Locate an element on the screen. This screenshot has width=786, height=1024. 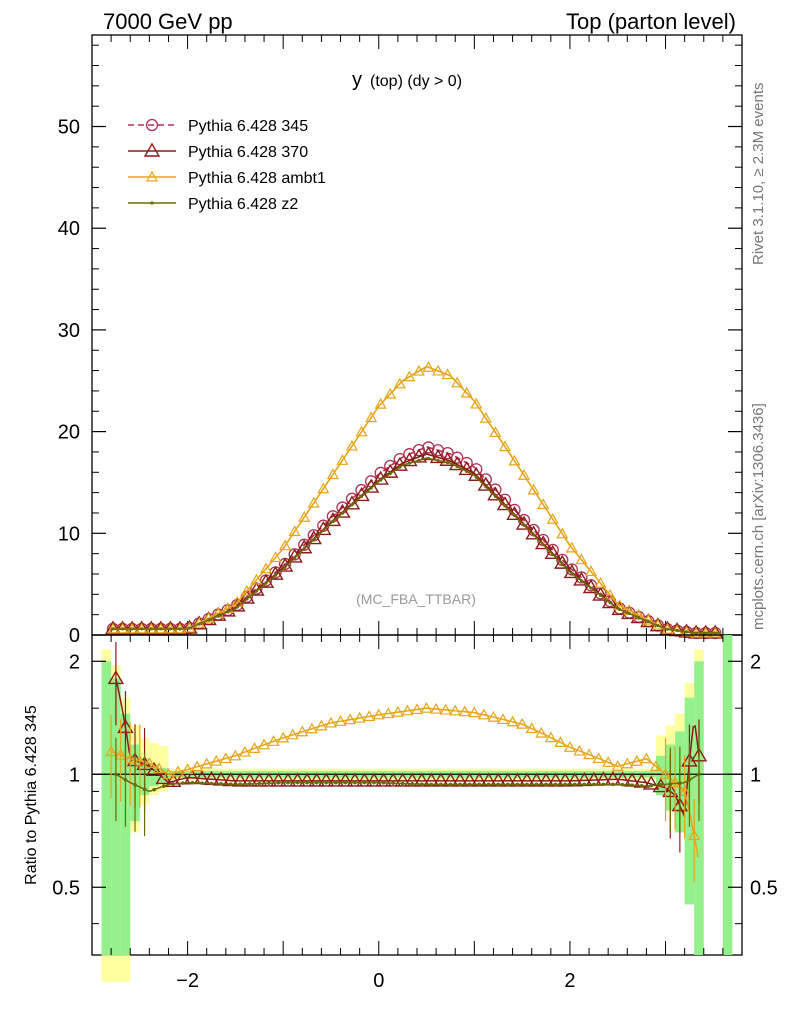
plot-title-sub: (top) (dy > 0) is located at coordinates (416, 81).